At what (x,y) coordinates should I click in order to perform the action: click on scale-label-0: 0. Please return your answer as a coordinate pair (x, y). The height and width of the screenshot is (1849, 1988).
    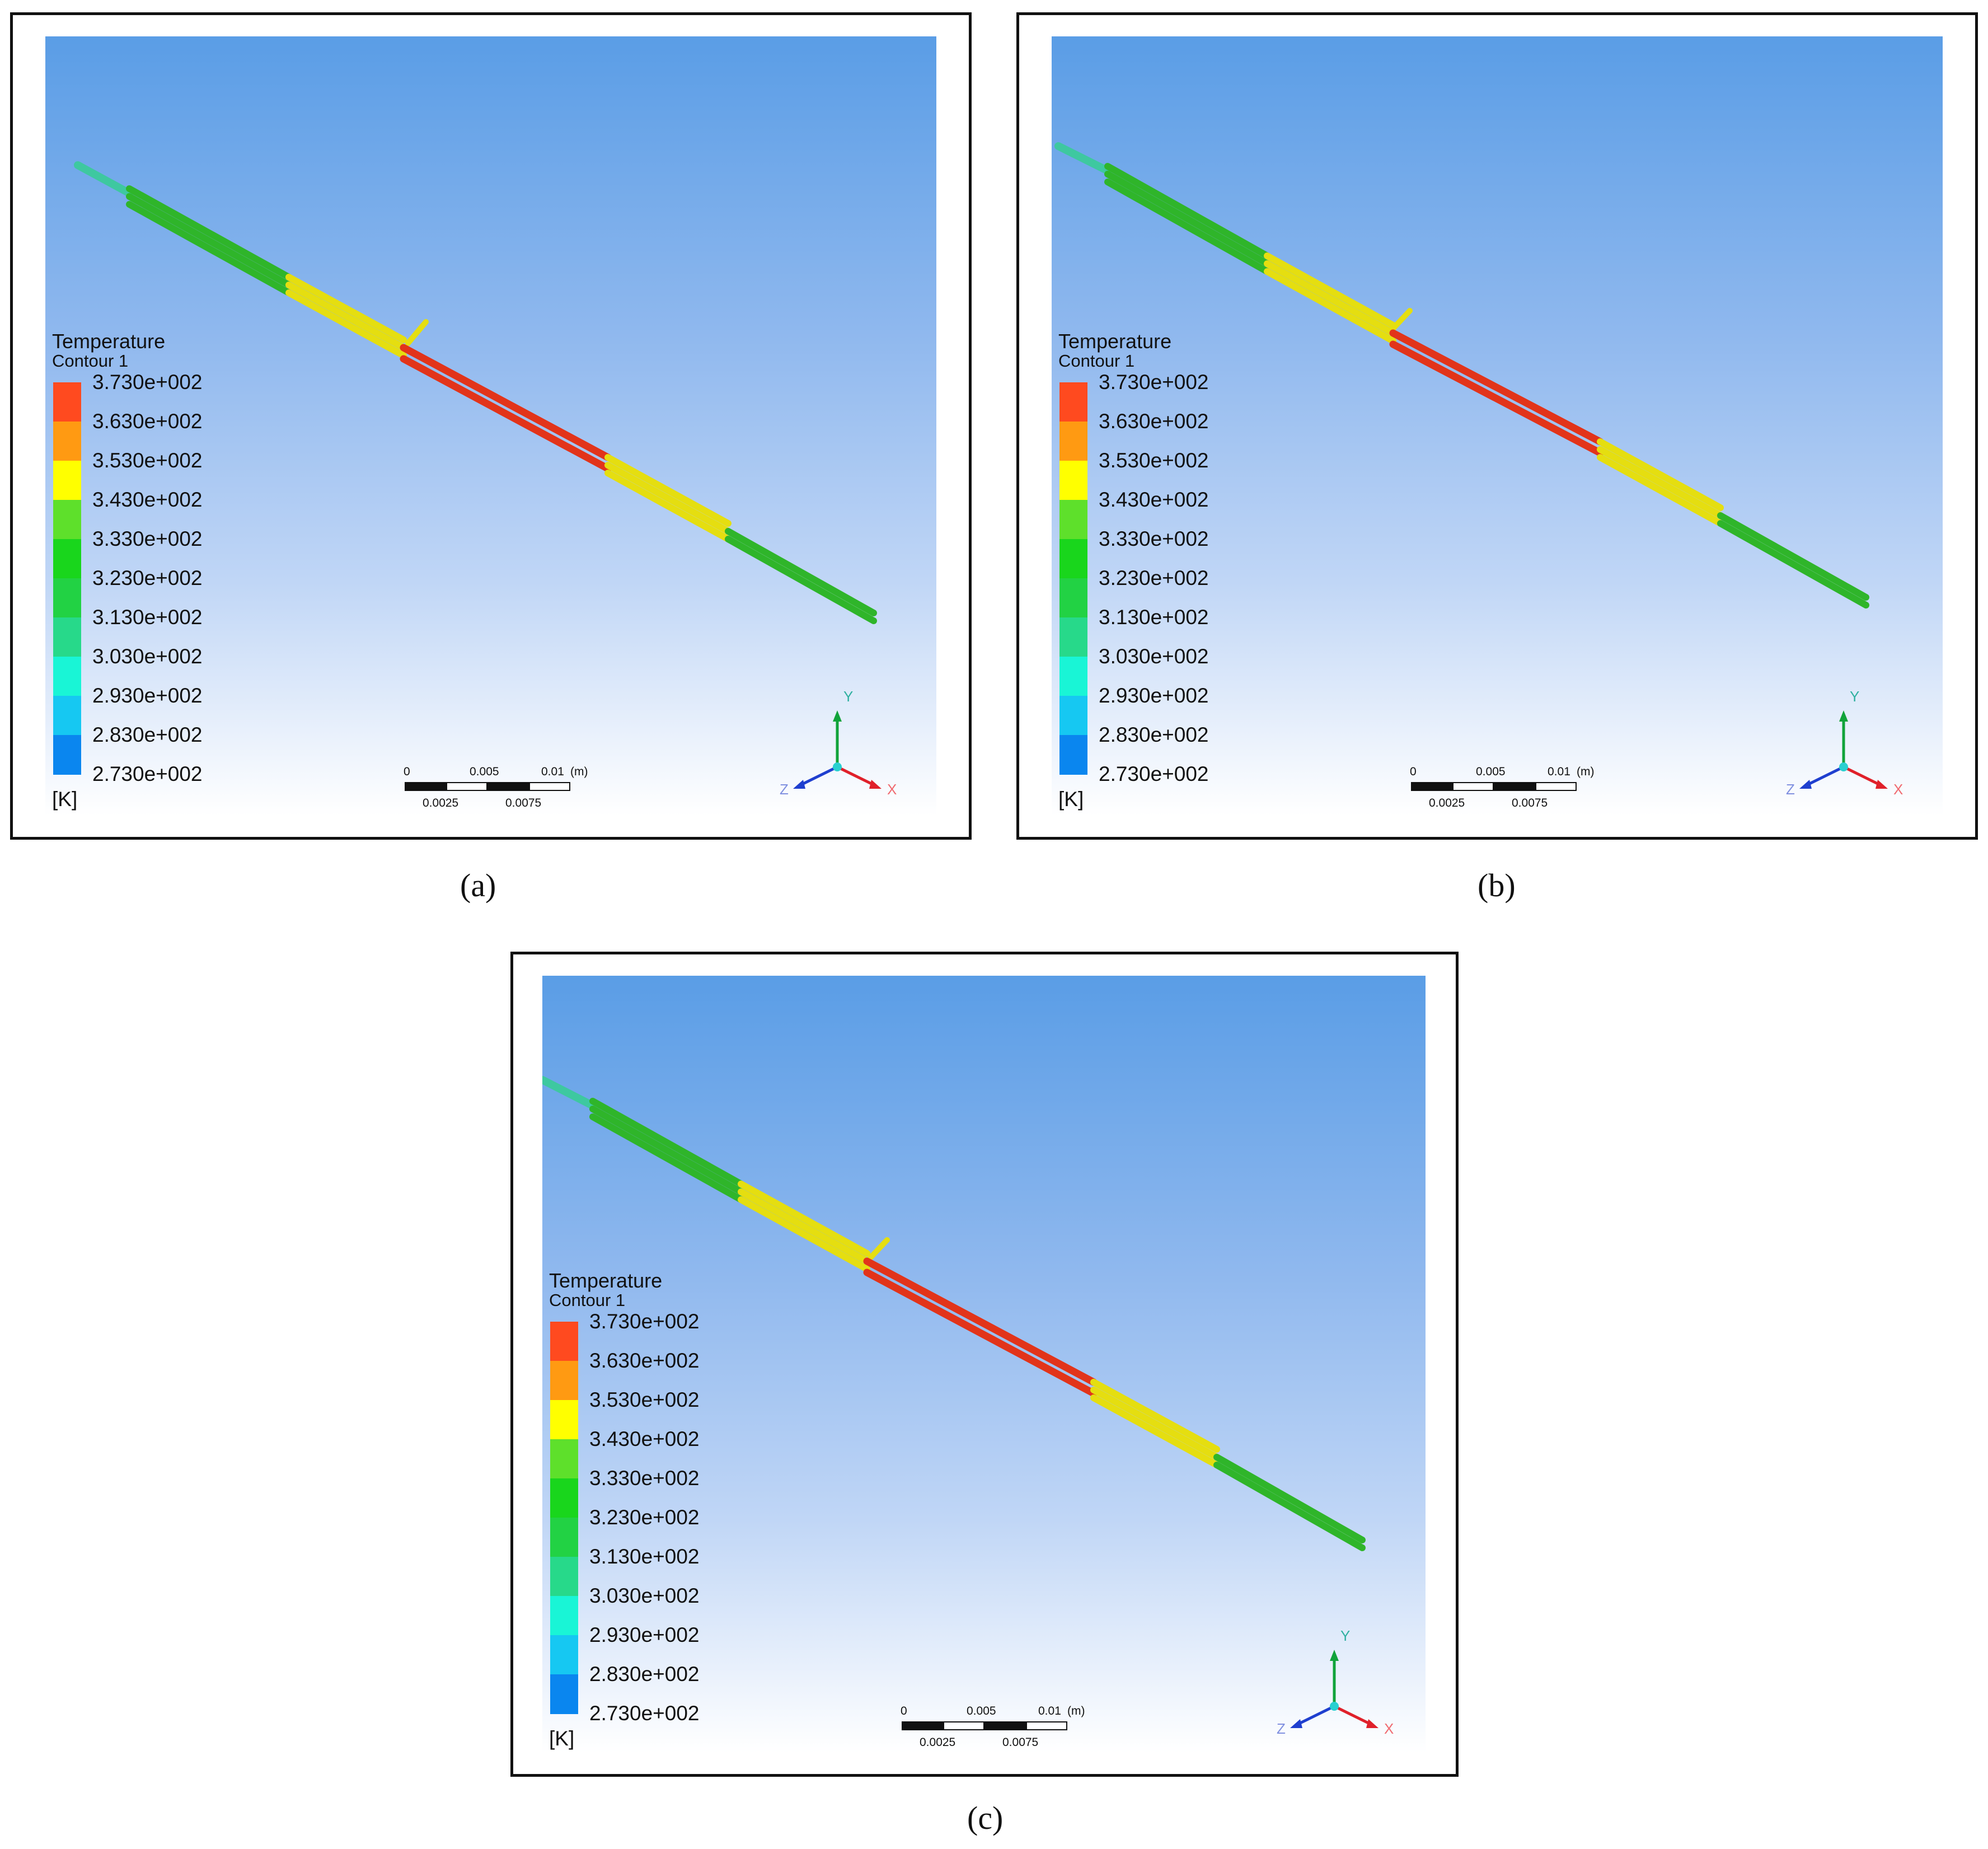
    Looking at the image, I should click on (407, 771).